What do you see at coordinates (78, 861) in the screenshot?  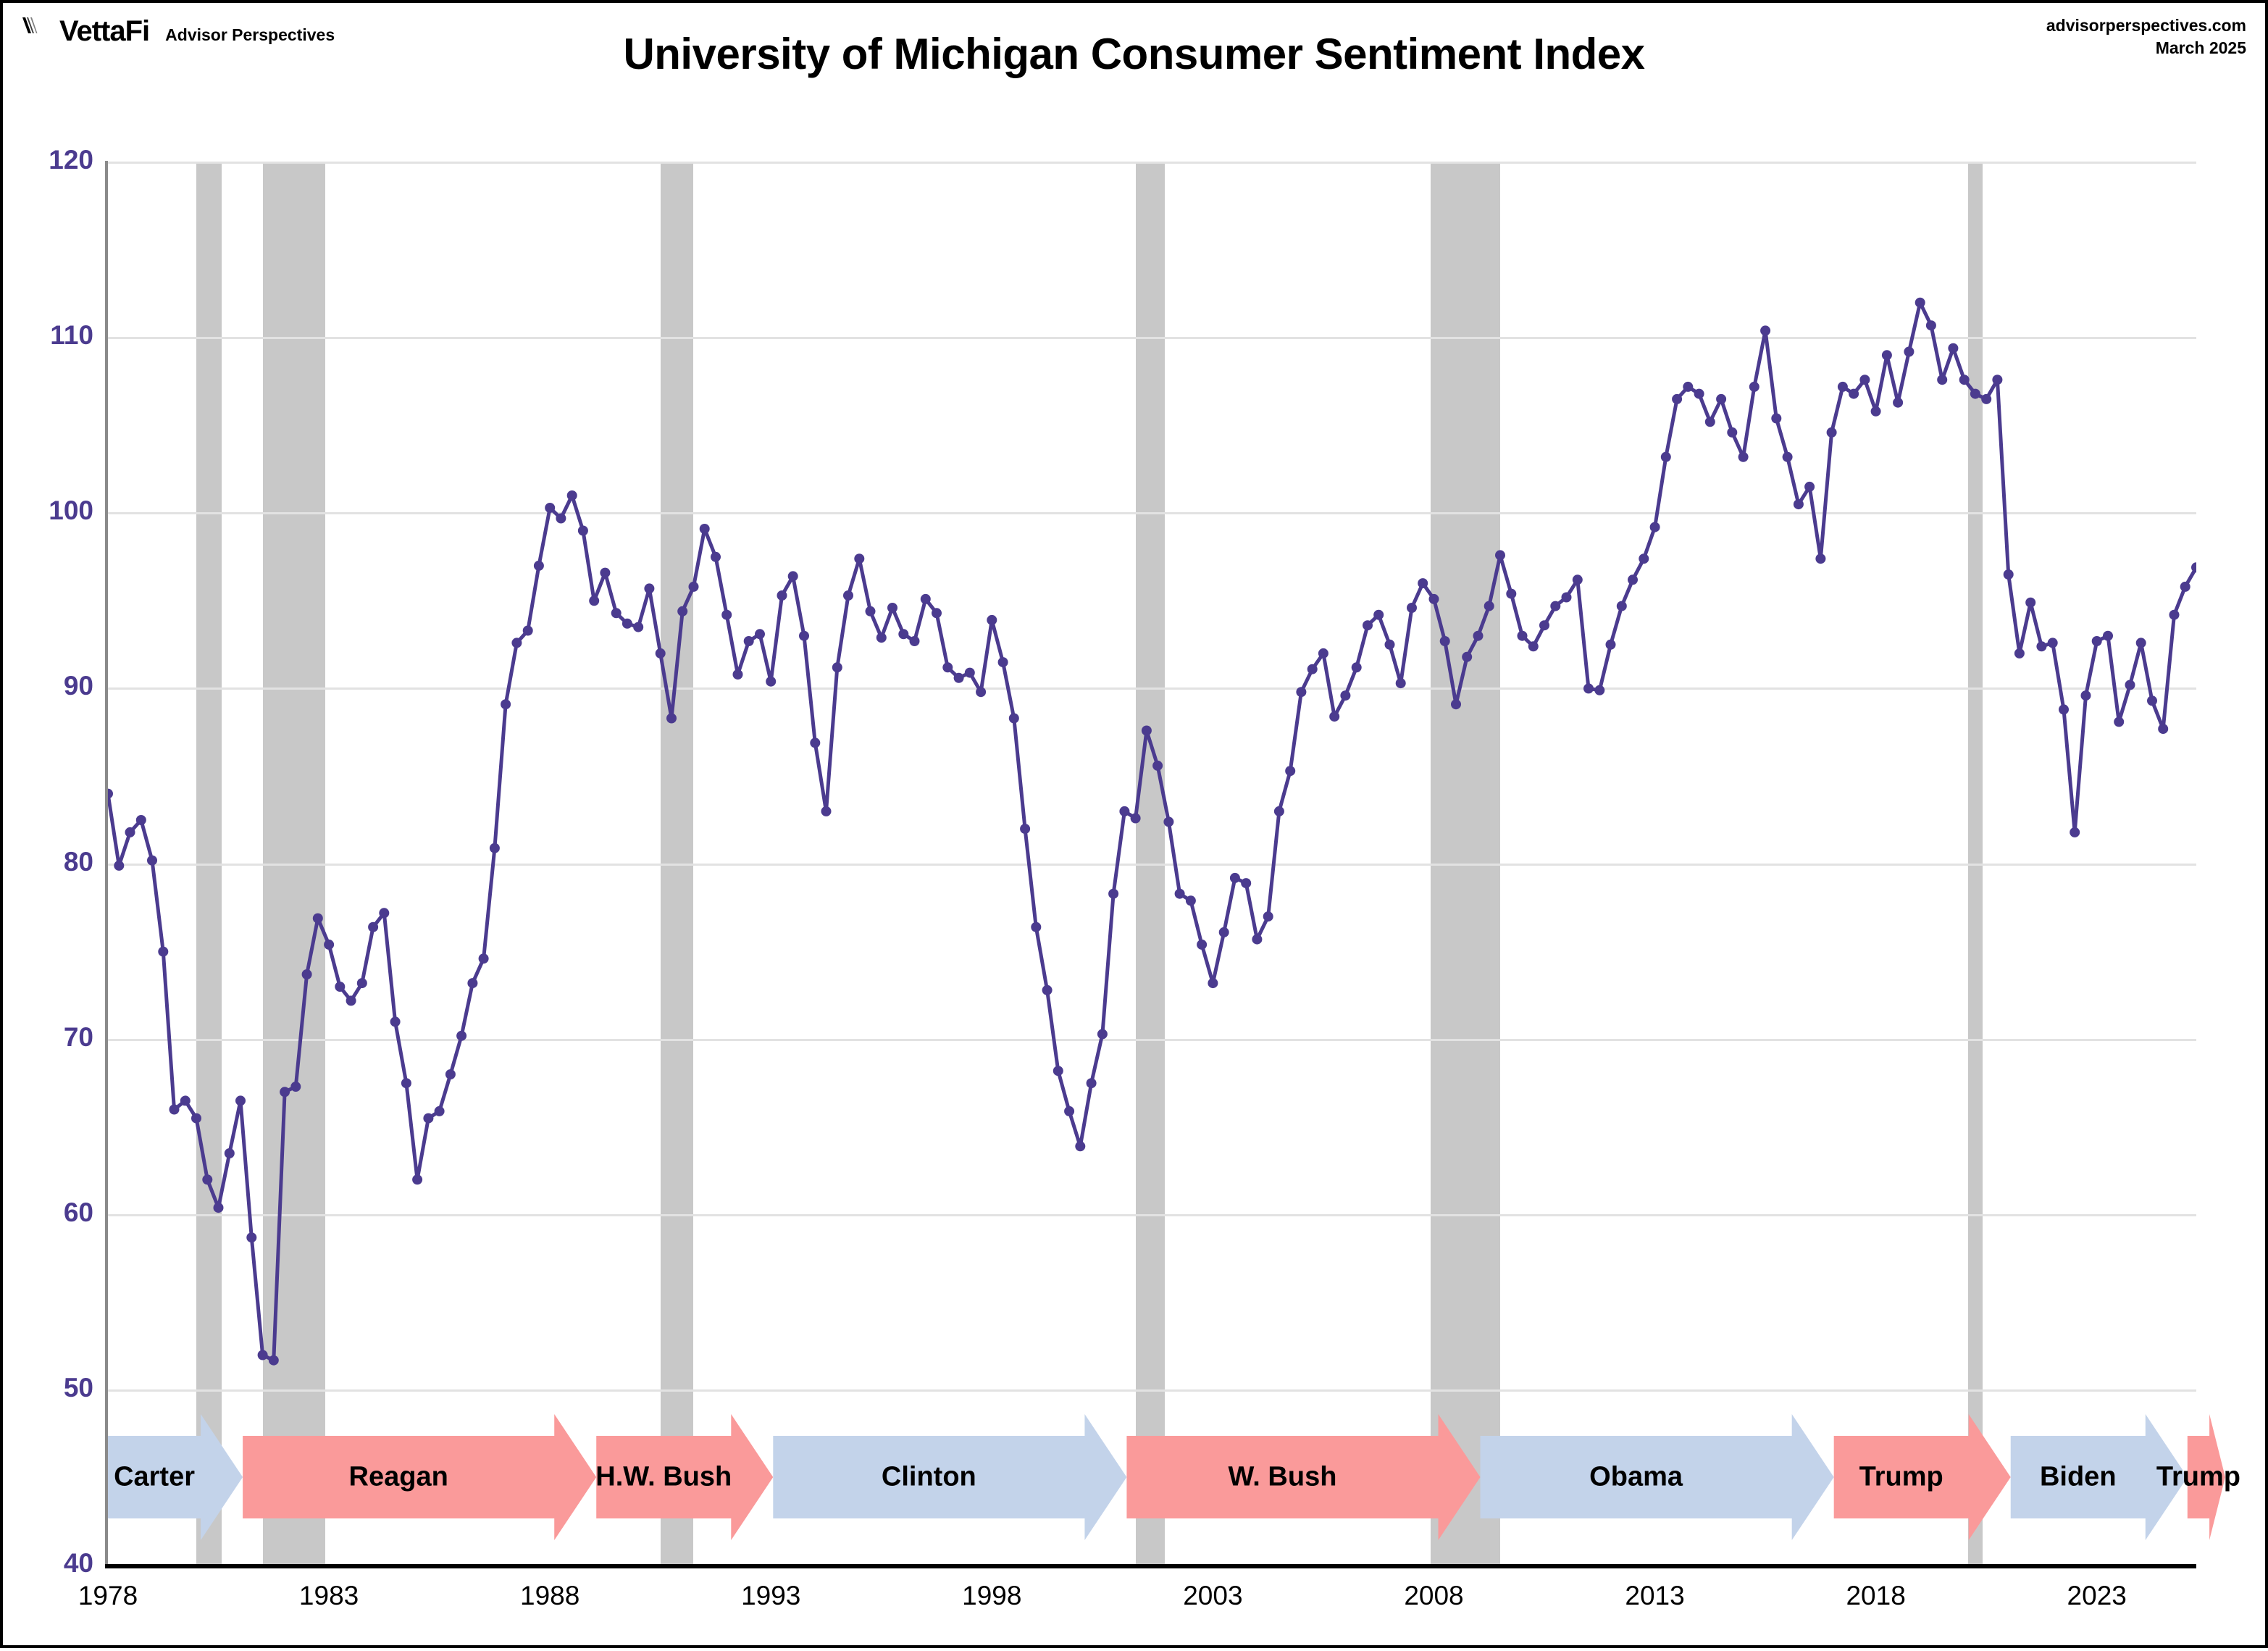 I see `y-axis-tick-label: 80` at bounding box center [78, 861].